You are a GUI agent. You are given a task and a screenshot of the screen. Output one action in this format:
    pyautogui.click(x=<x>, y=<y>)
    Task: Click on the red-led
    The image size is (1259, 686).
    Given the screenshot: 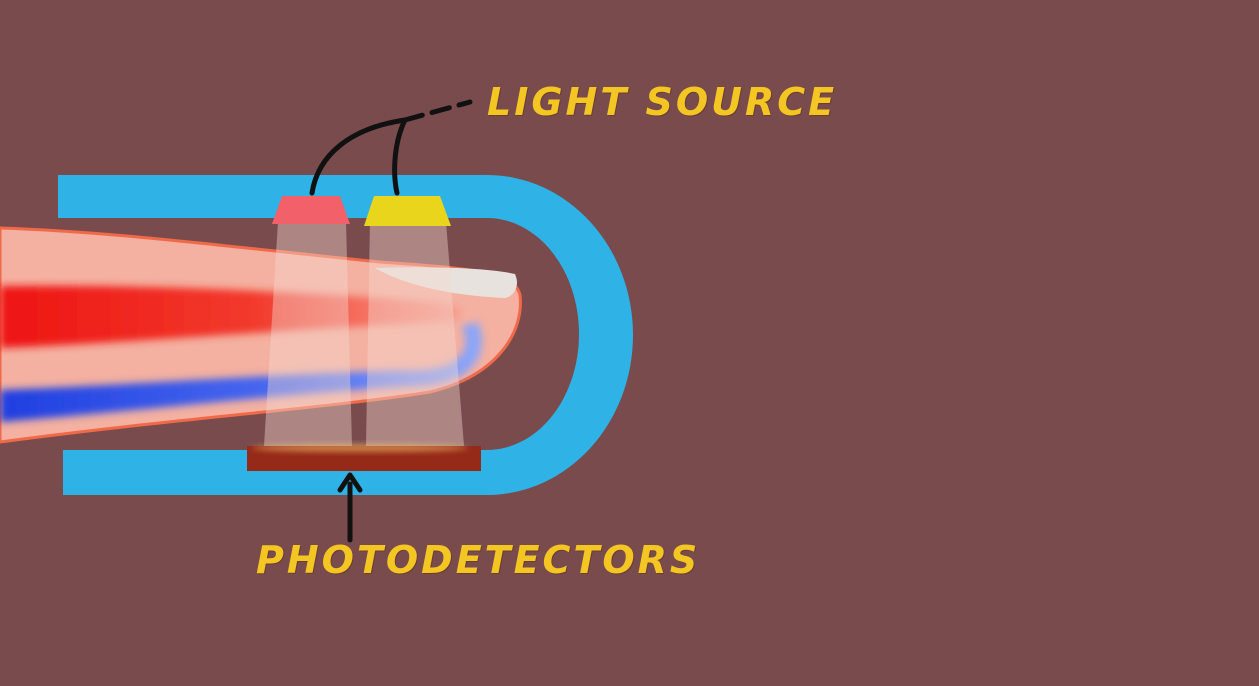 What is the action you would take?
    pyautogui.click(x=311, y=210)
    